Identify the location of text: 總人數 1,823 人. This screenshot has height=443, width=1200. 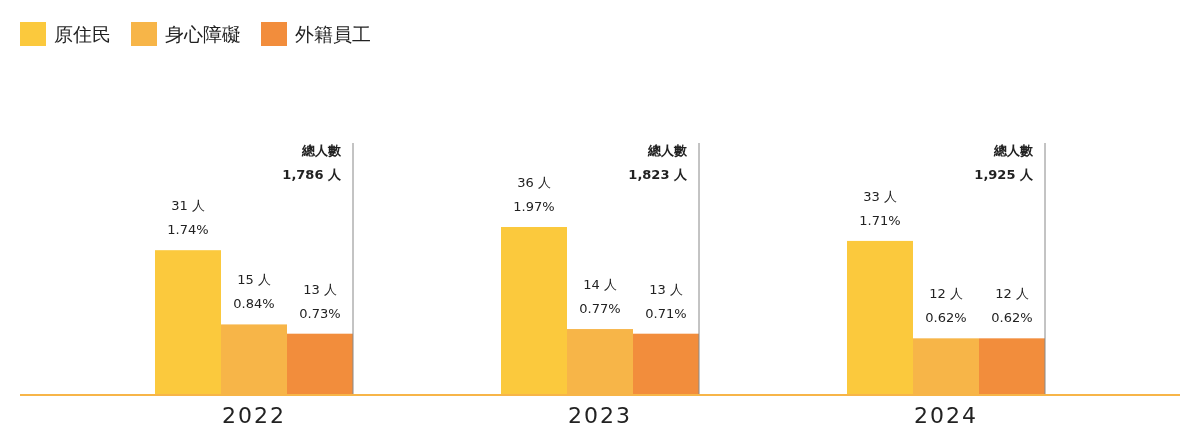
(658, 162).